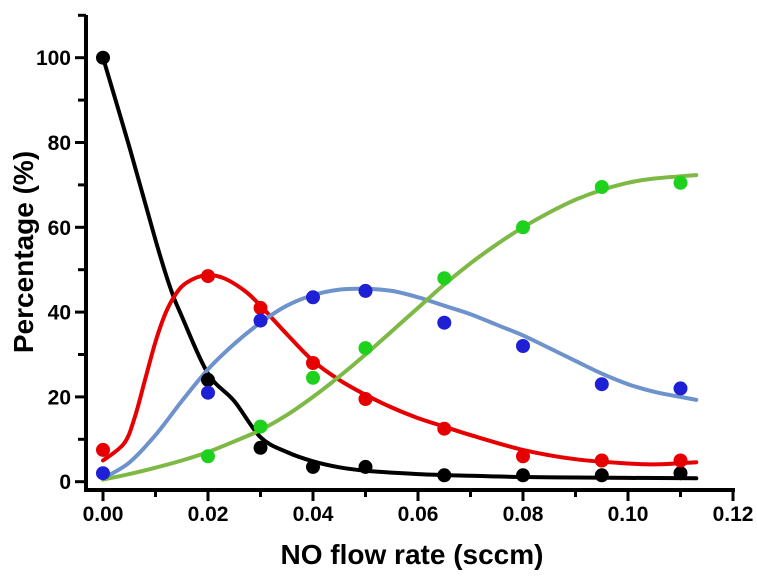  Describe the element at coordinates (733, 514) in the screenshot. I see `x-tick-label: 0.12` at that location.